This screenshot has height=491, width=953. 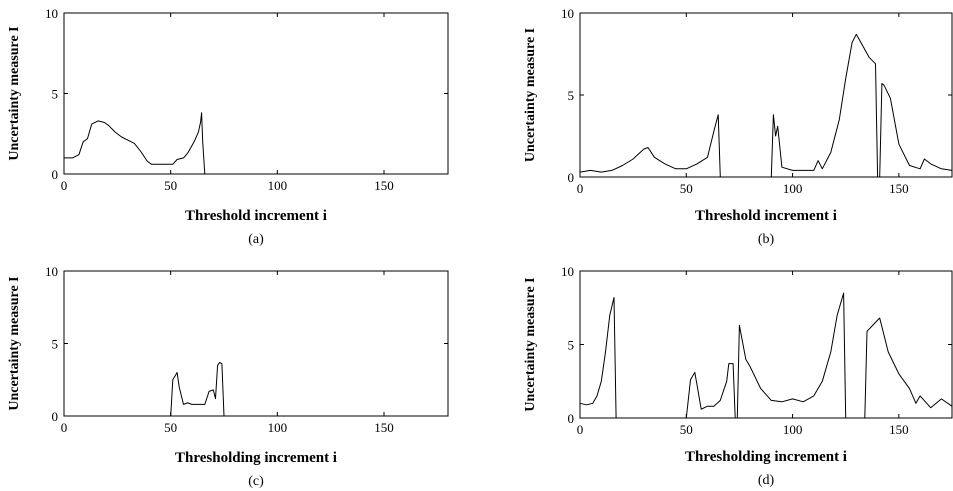 I want to click on panel-caption: (d), so click(x=766, y=480).